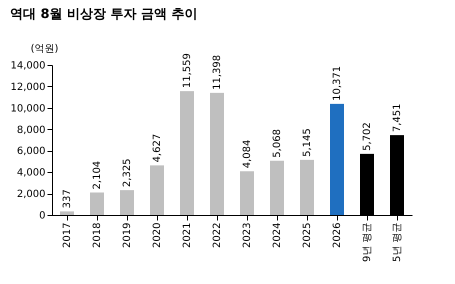  I want to click on x-tick-label: 2019, so click(127, 235).